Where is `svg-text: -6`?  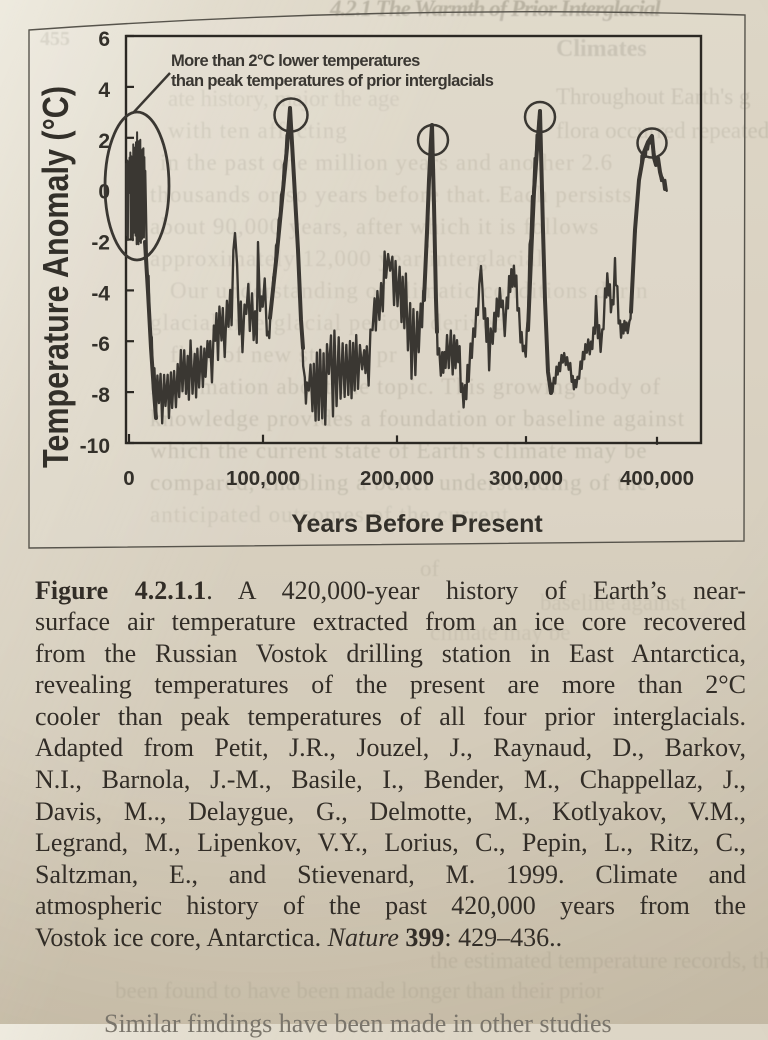 svg-text: -6 is located at coordinates (100, 344).